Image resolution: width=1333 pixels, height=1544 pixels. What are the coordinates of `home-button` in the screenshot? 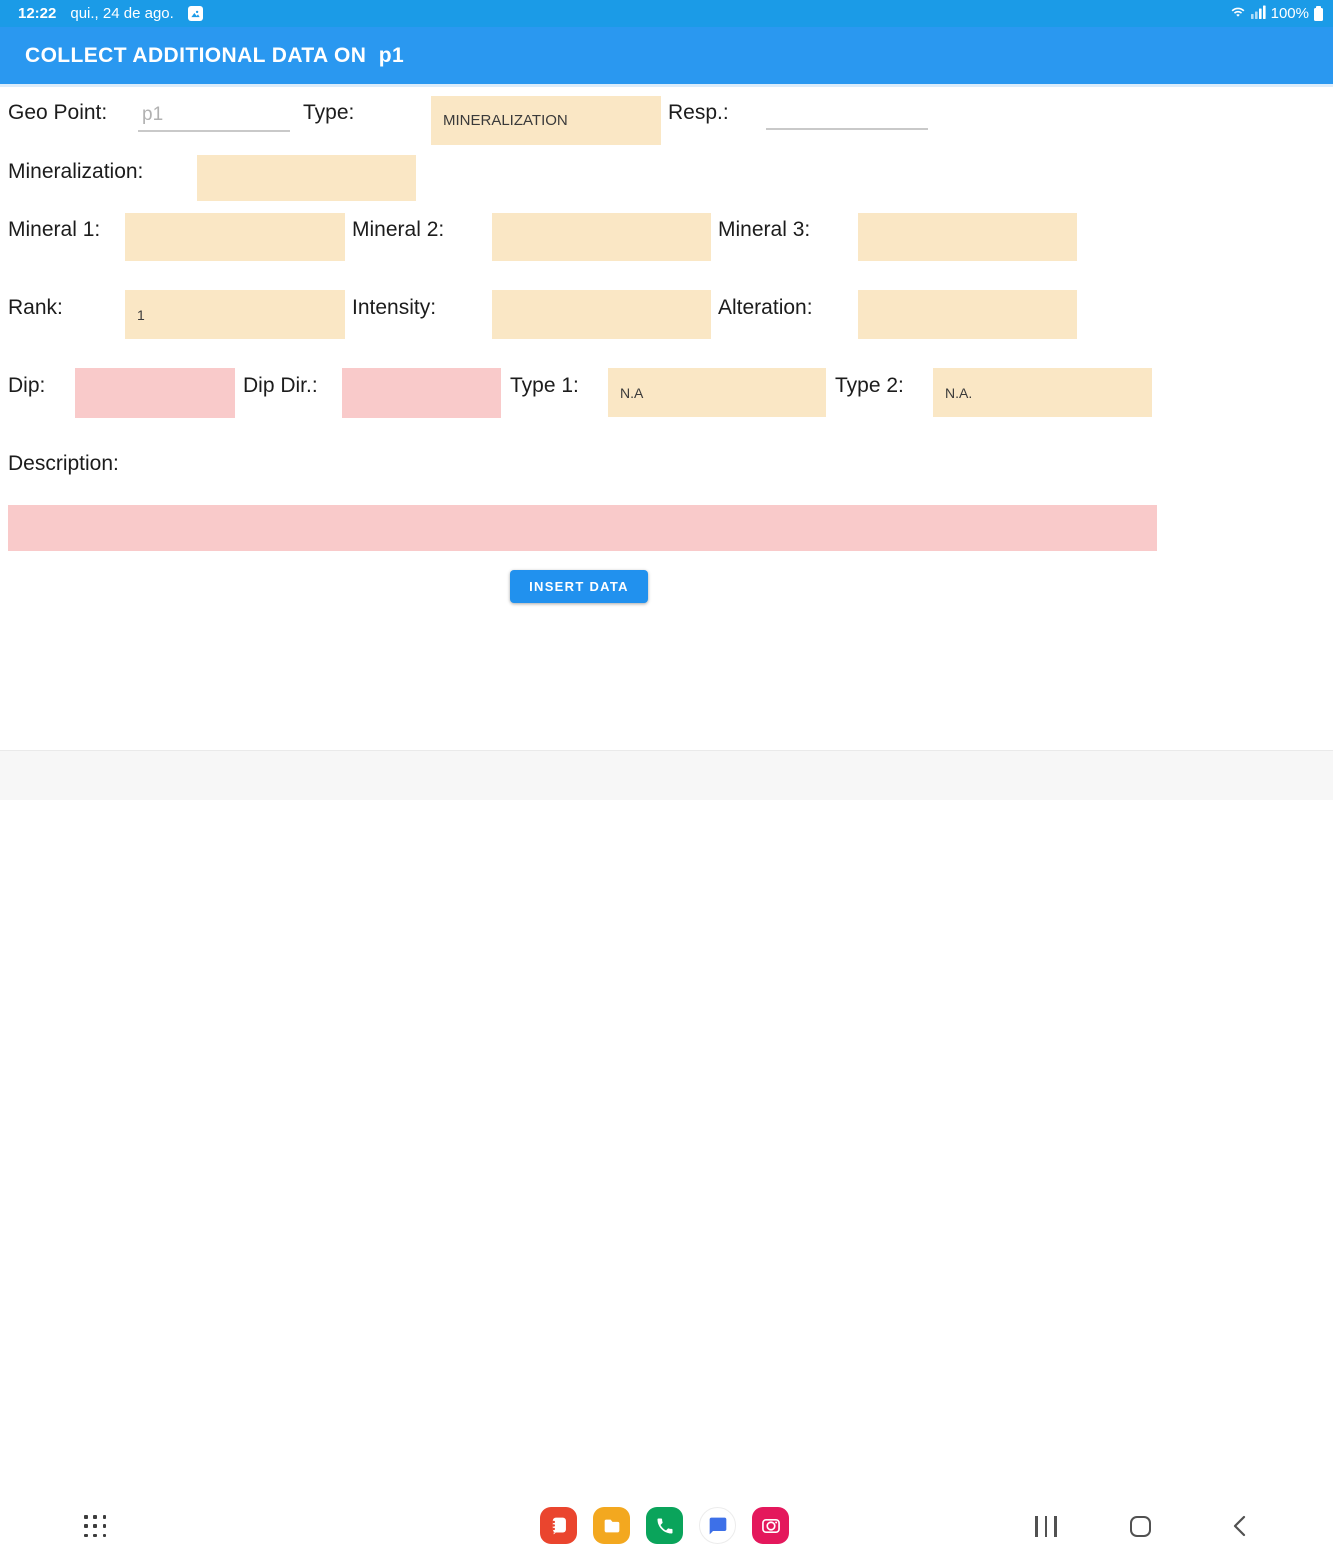 It's located at (1140, 1526).